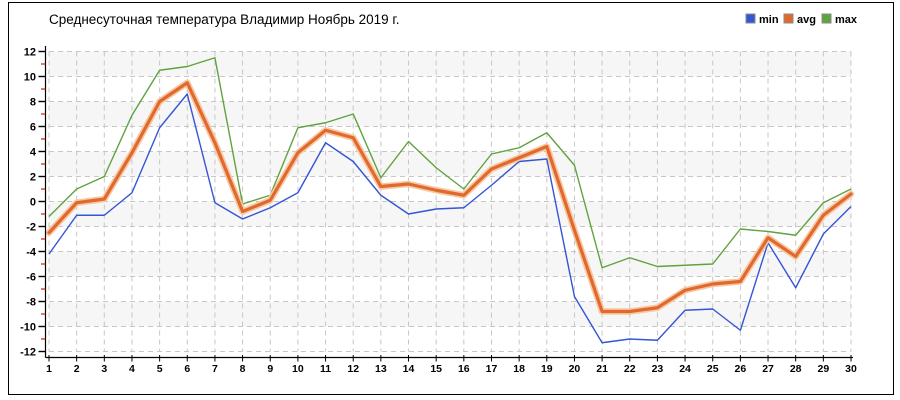  I want to click on y-tick-label: 6, so click(33, 128).